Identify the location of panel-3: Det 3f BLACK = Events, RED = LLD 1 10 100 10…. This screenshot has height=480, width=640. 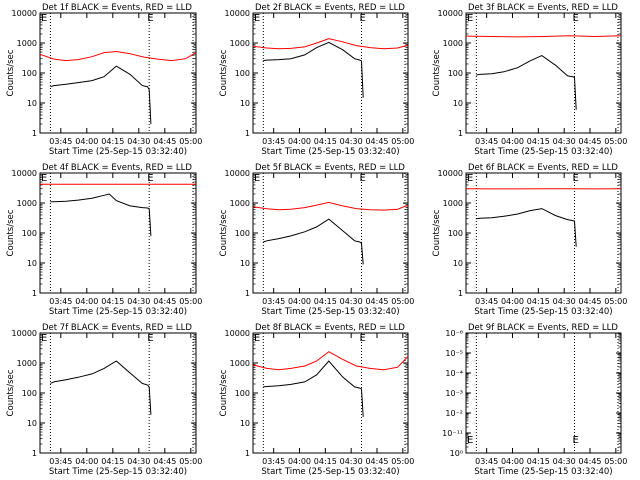
(529, 80).